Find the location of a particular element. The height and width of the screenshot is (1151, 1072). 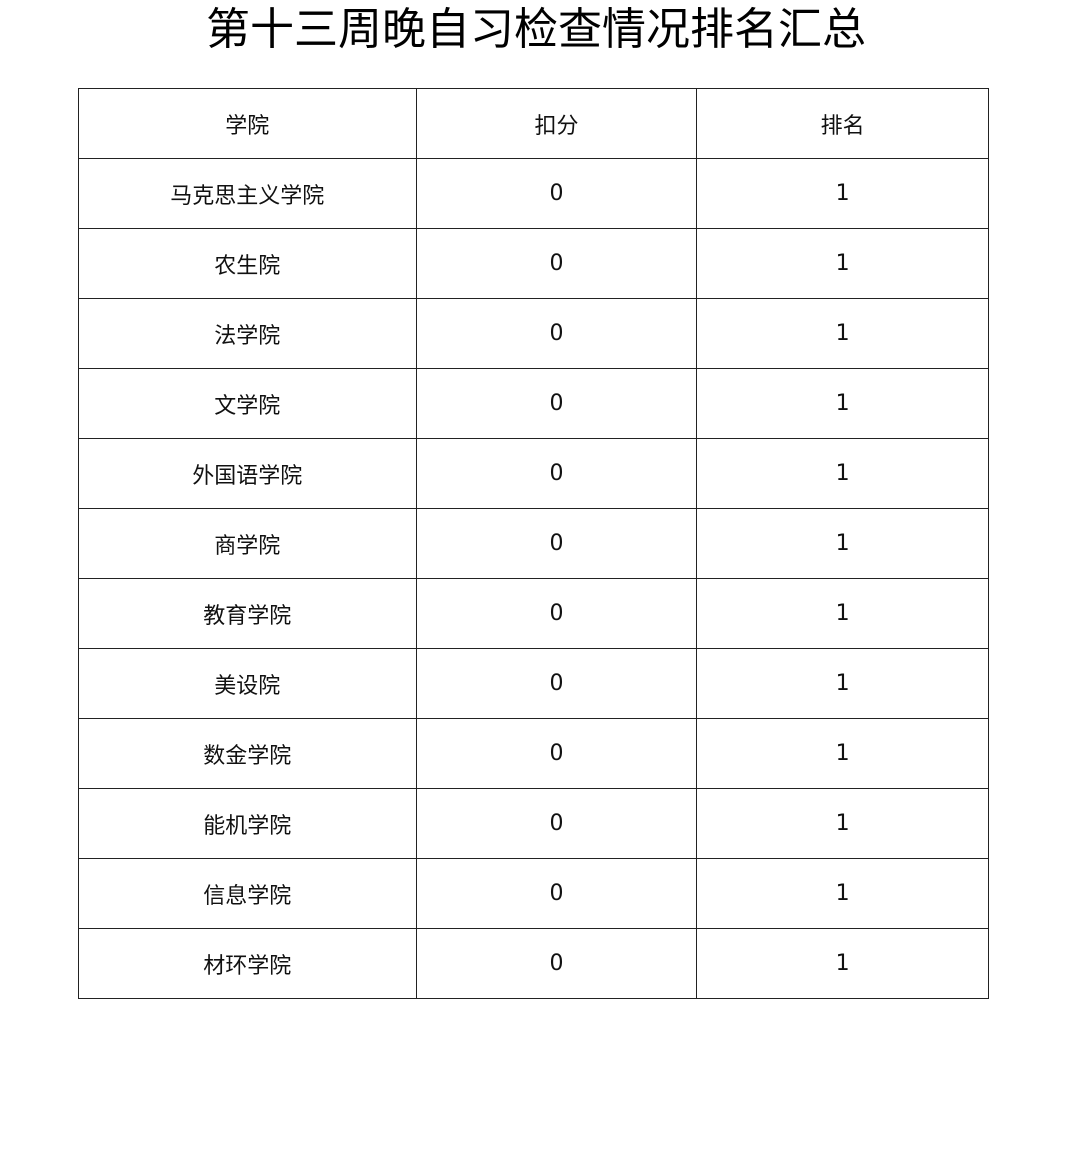

table-header-row: 学院 扣分 排名 is located at coordinates (533, 123).